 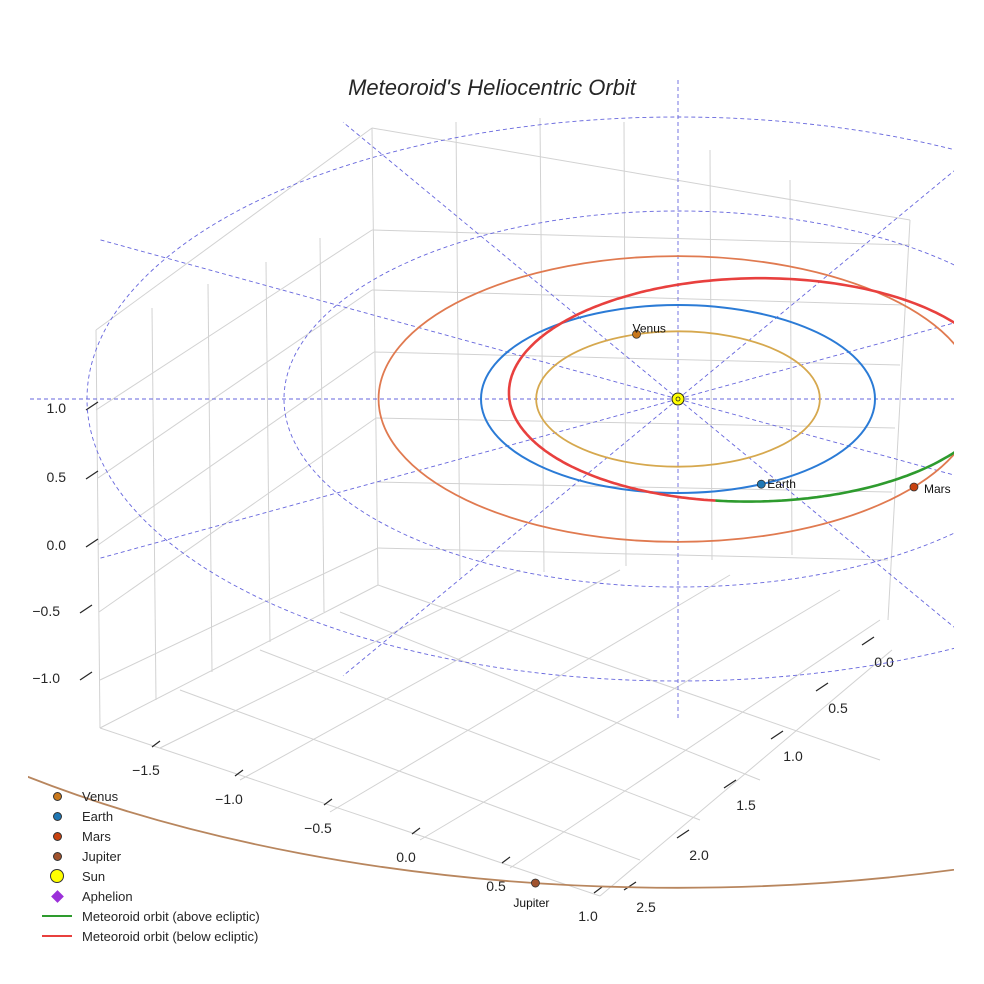 I want to click on chart-title: Meteoroid's Heliocentric Orbit, so click(x=492, y=87).